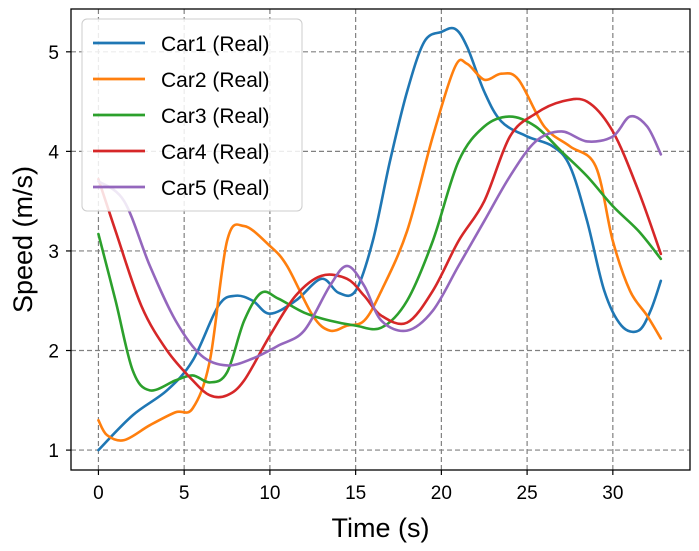 This screenshot has width=699, height=551. I want to click on legend-label: Car4 (Real), so click(215, 152).